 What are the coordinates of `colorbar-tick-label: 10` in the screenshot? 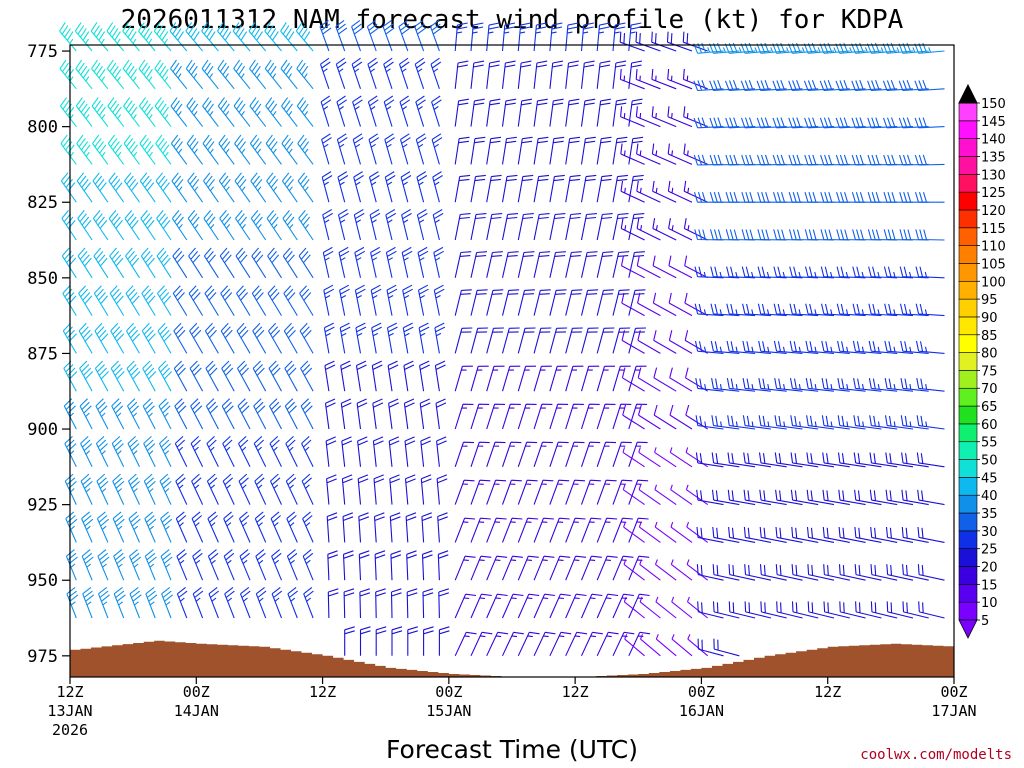 It's located at (989, 603).